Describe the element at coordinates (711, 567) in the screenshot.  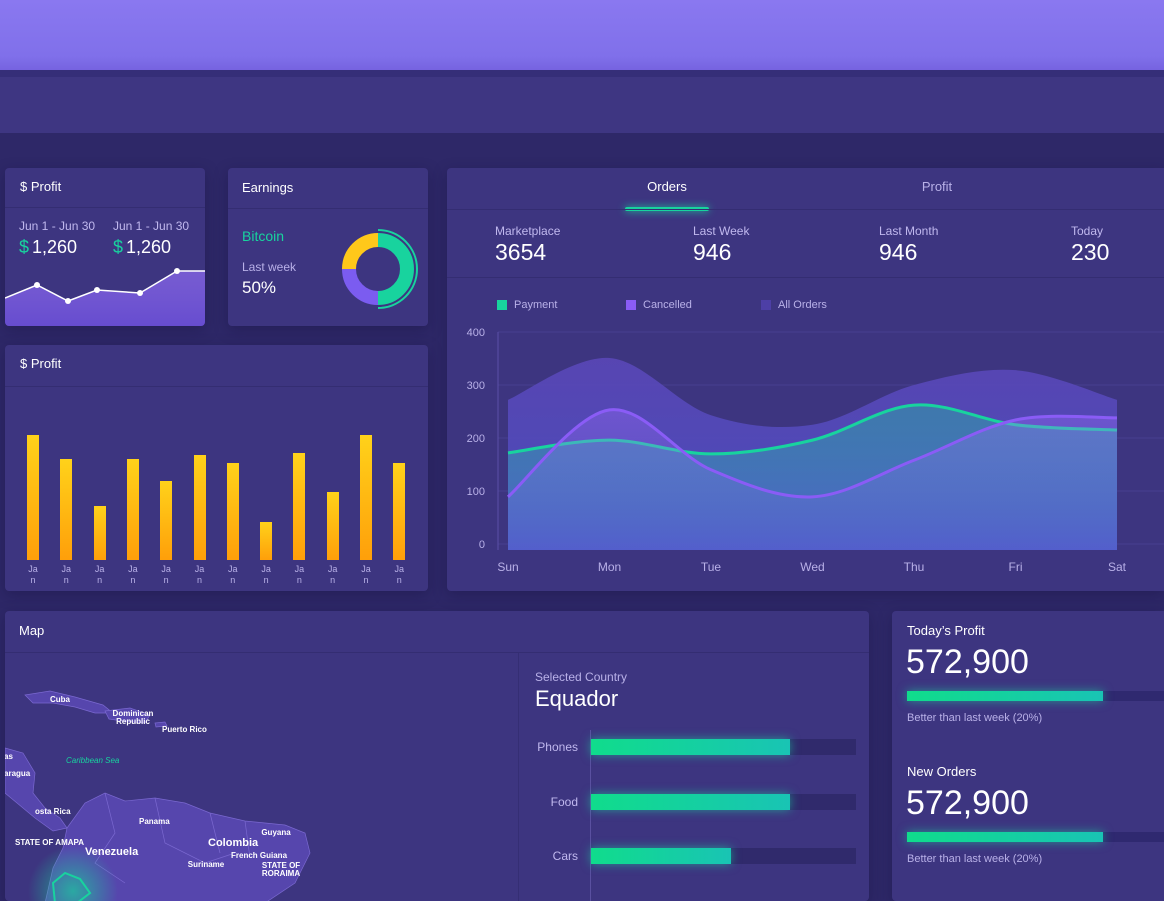
I see `x-tick-label: Tue` at that location.